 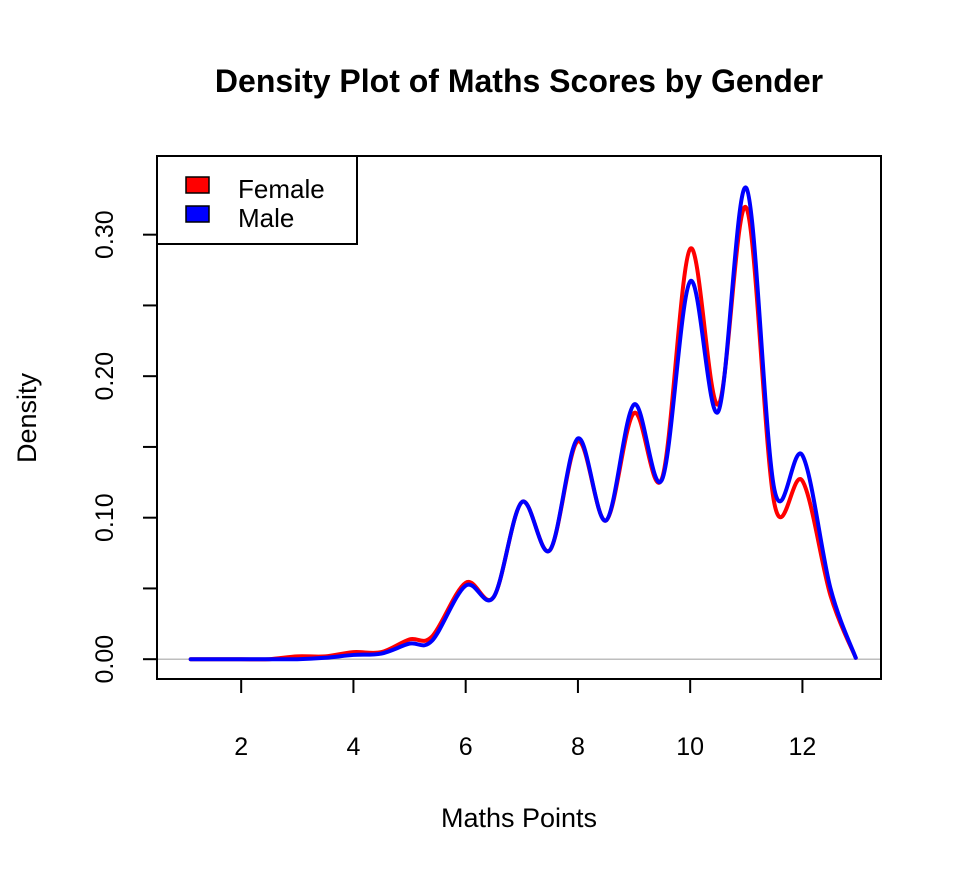 What do you see at coordinates (466, 747) in the screenshot?
I see `x-tick-label: 6` at bounding box center [466, 747].